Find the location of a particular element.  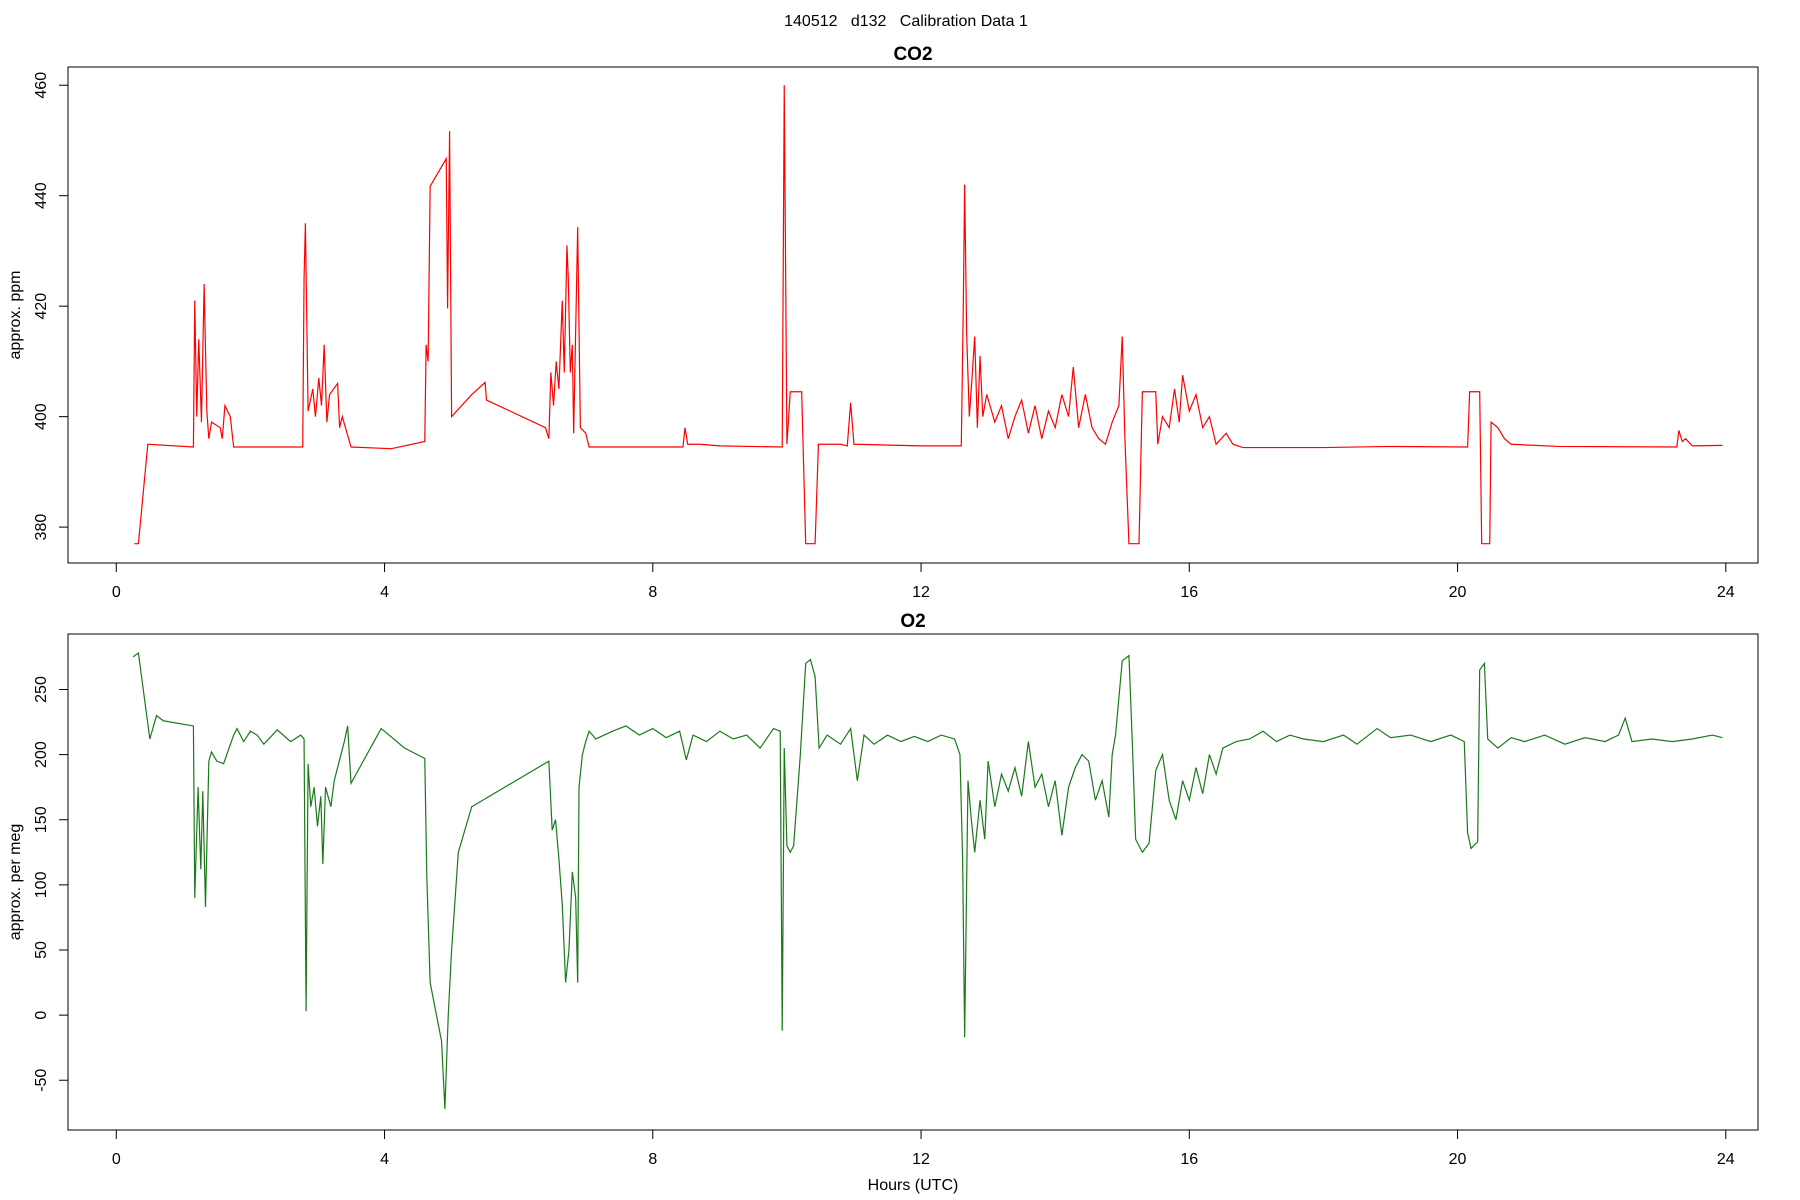

y-tick-label: 50 is located at coordinates (41, 950).